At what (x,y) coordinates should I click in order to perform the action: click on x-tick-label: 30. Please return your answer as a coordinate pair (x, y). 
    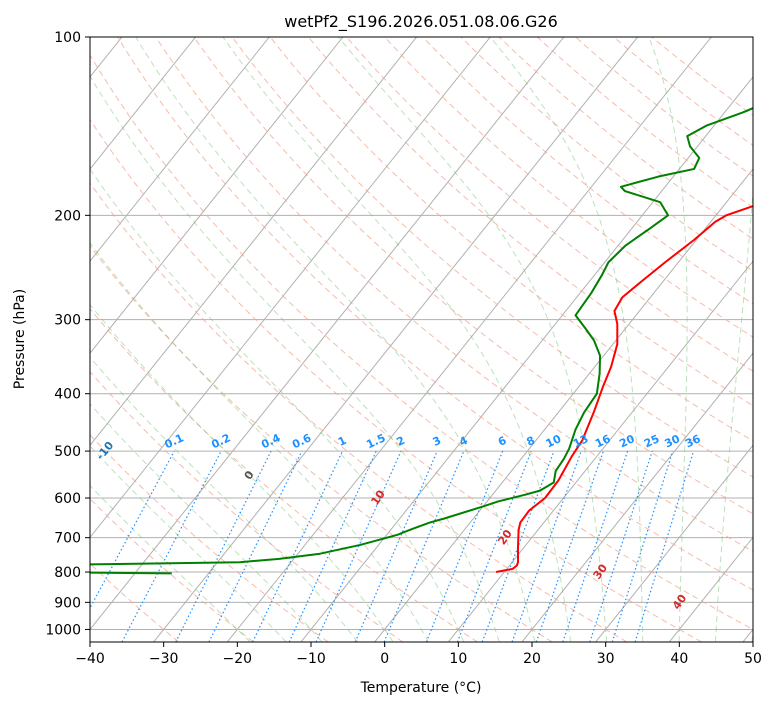
    Looking at the image, I should click on (606, 659).